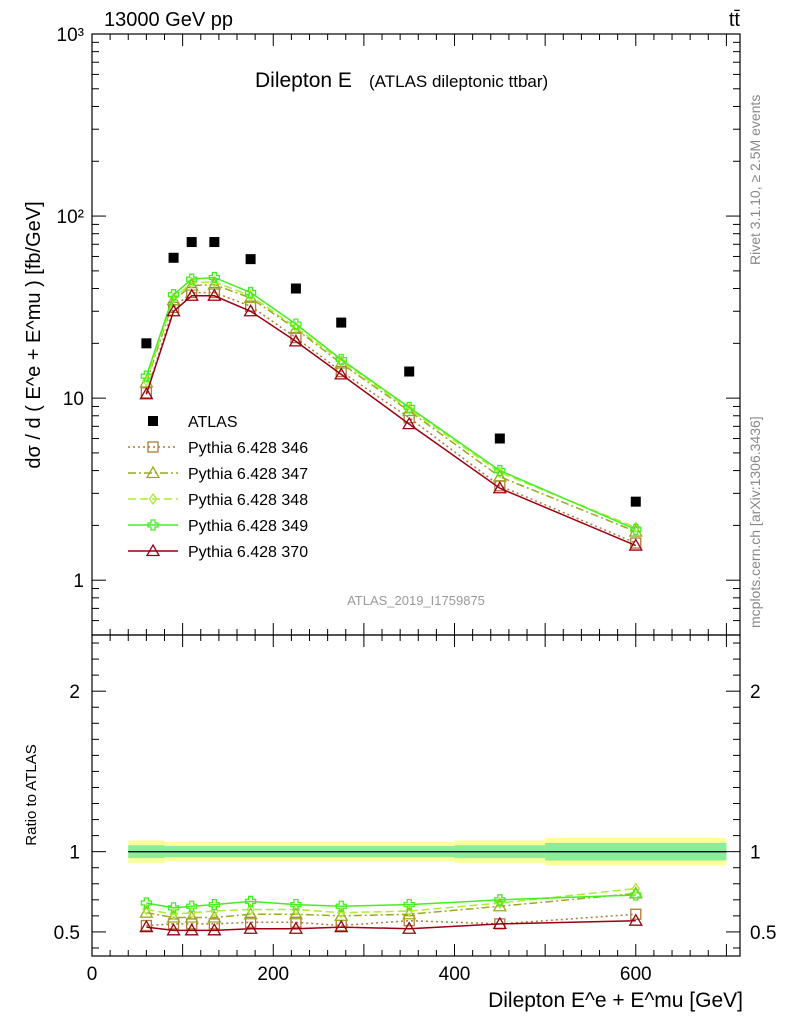 The width and height of the screenshot is (786, 1029). Describe the element at coordinates (31, 794) in the screenshot. I see `ratio-y-axis-label: Ratio to ATLAS` at that location.